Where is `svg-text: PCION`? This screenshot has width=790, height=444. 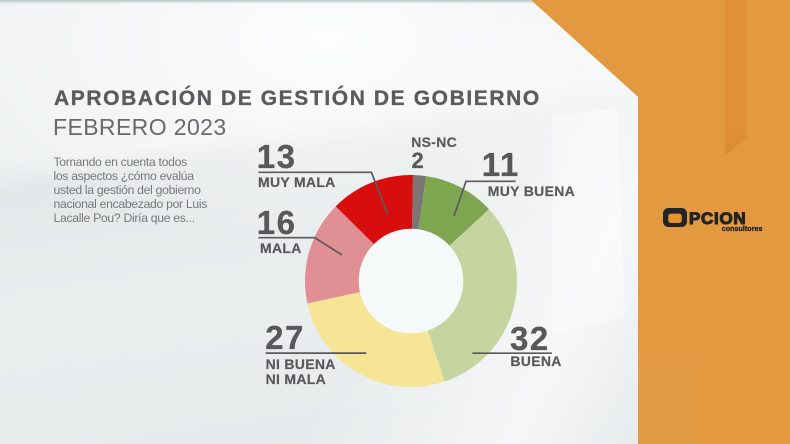 svg-text: PCION is located at coordinates (717, 218).